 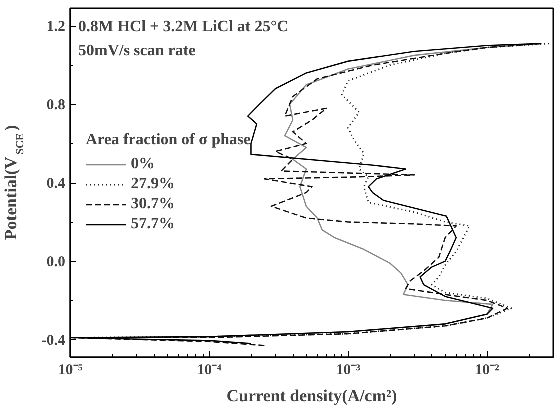 What do you see at coordinates (487, 370) in the screenshot?
I see `x-tick-label: 10⁻²` at bounding box center [487, 370].